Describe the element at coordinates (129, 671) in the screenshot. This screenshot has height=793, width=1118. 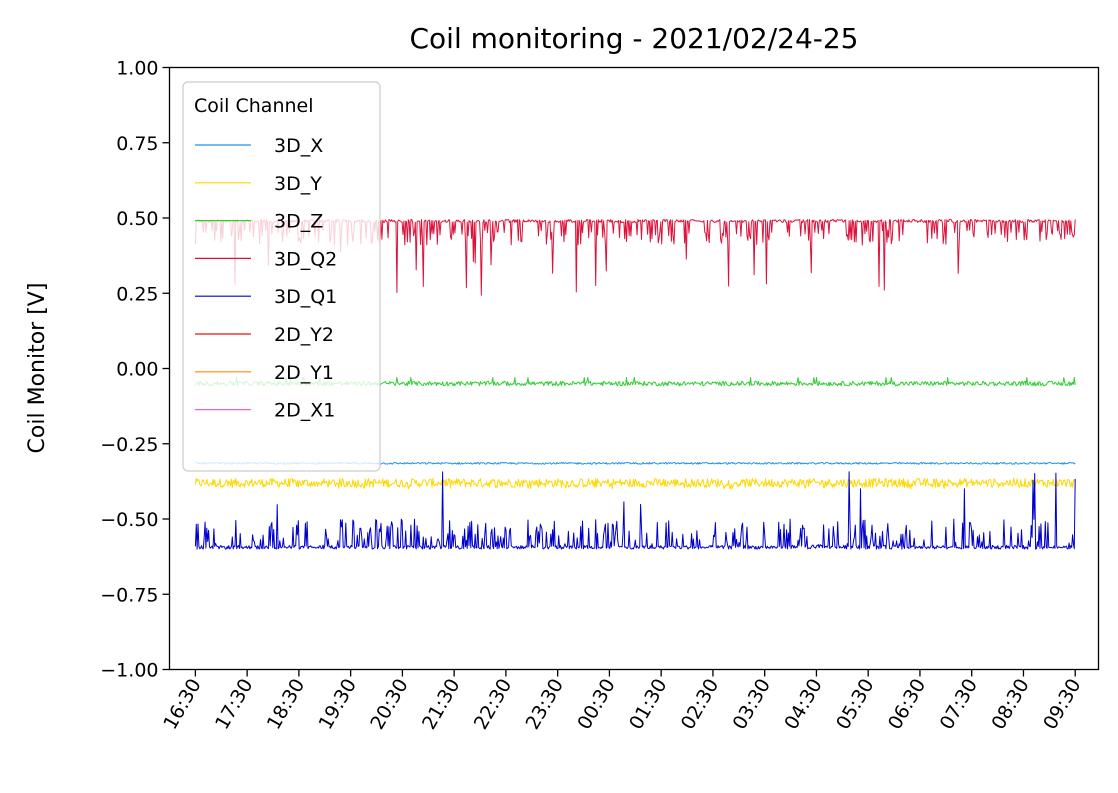
I see `y-tick-label: −1.00` at that location.